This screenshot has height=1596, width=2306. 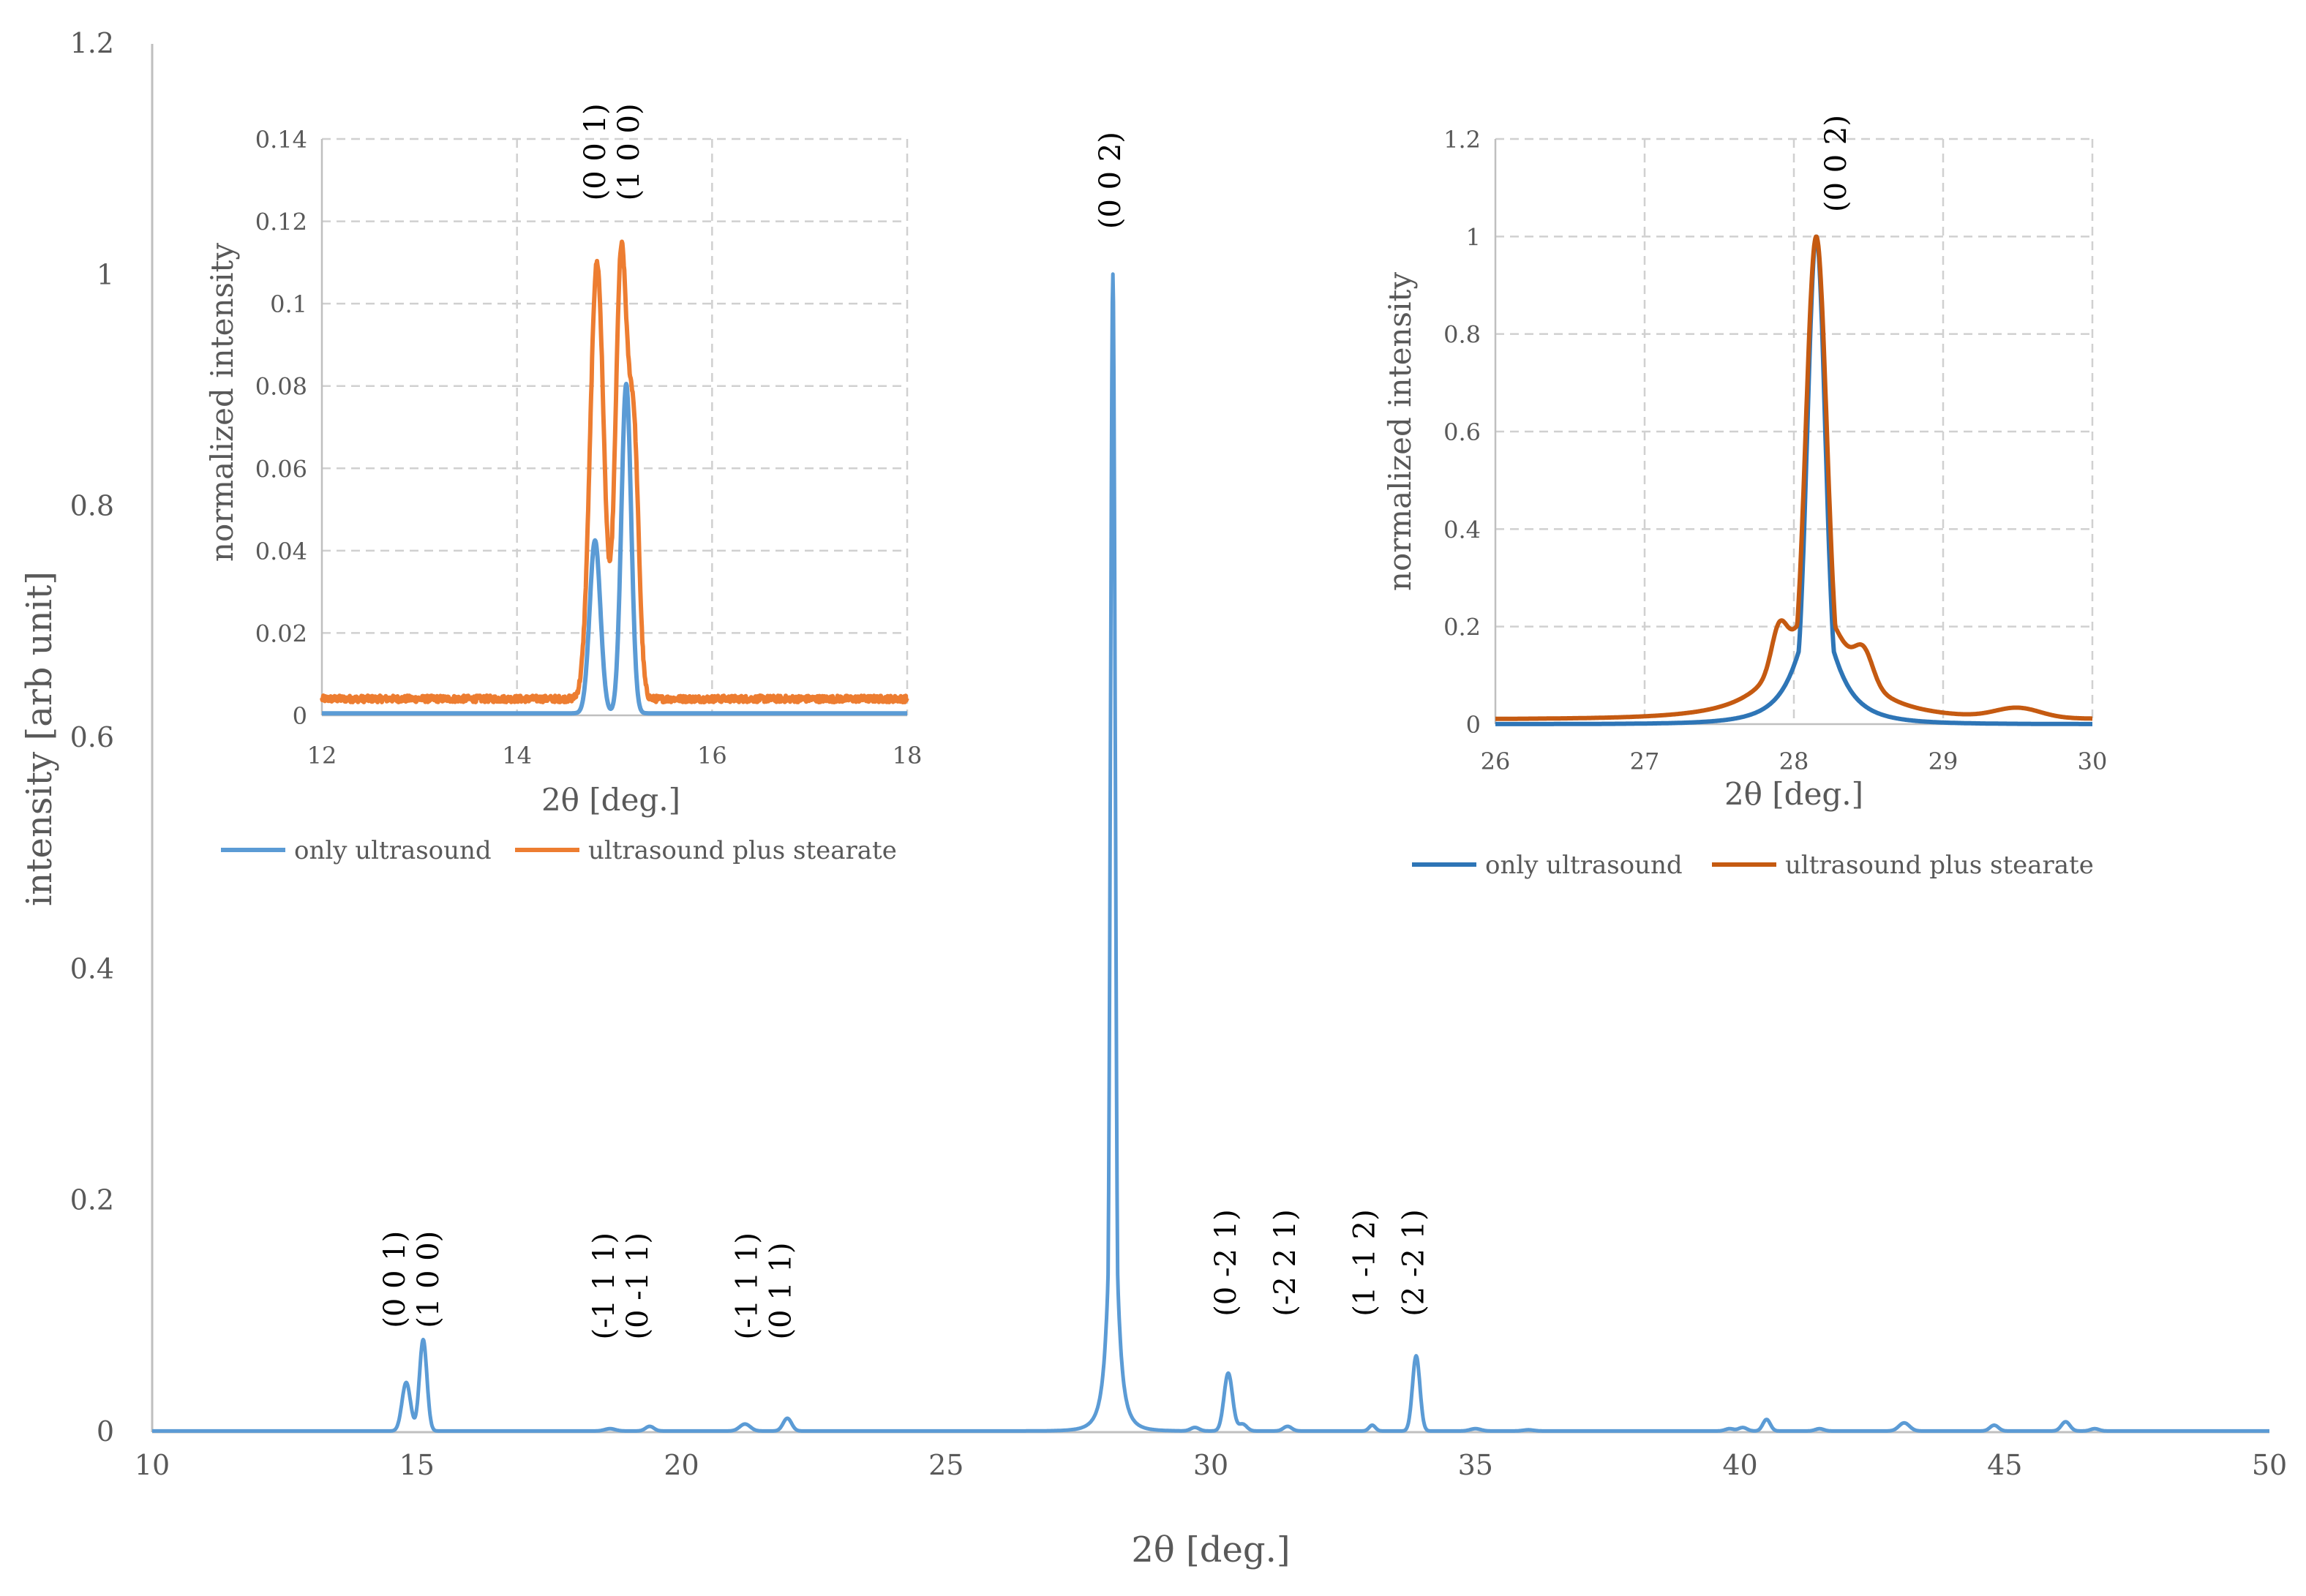 I want to click on main-x-tick-label: 35, so click(x=1475, y=1465).